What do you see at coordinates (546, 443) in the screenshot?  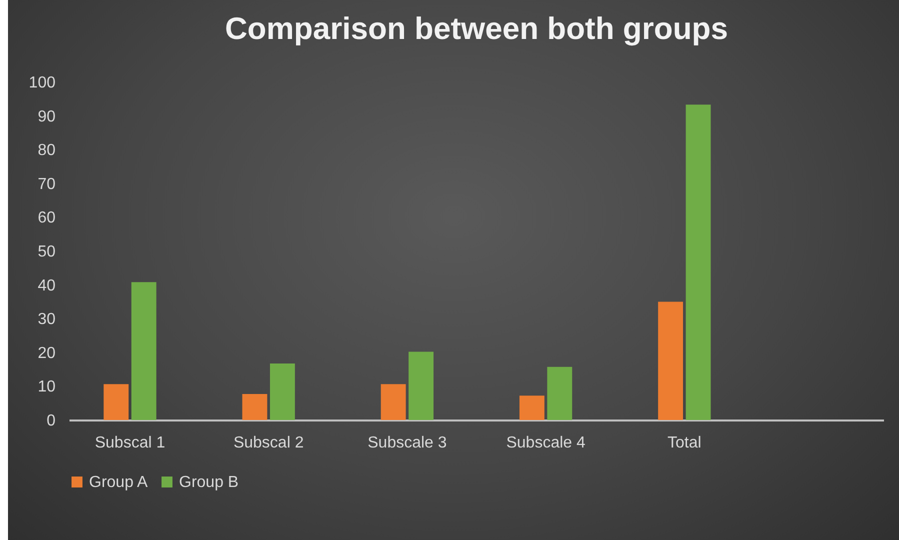 I see `x-tick-label: Subscale 4` at bounding box center [546, 443].